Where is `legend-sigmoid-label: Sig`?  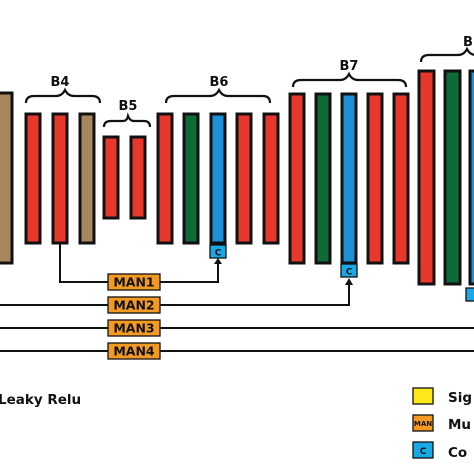
legend-sigmoid-label: Sig is located at coordinates (460, 398).